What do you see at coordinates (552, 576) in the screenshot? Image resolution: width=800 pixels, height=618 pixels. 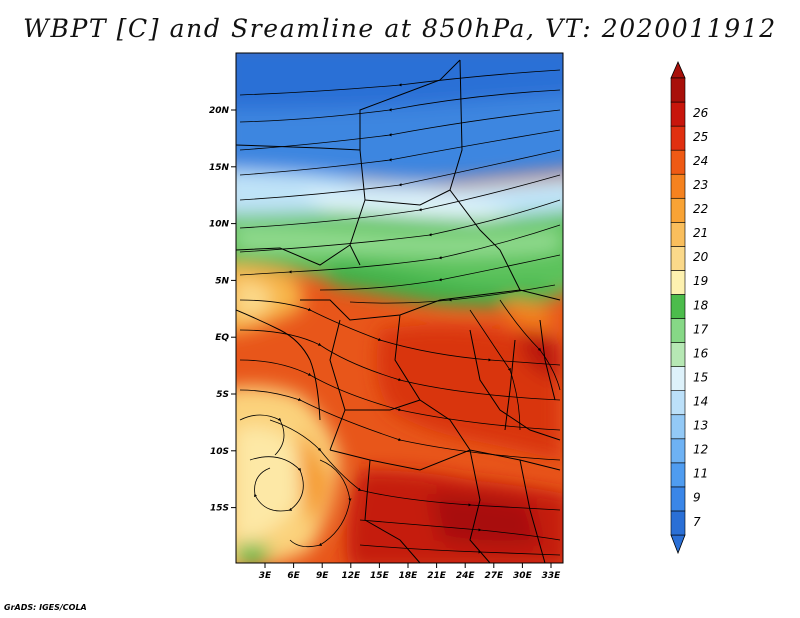 I see `lon-tick-label: 33E` at bounding box center [552, 576].